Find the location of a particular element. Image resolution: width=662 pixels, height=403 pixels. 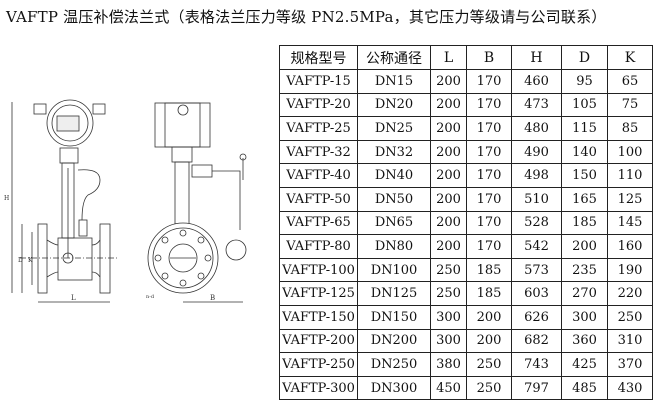

table-cell: VAFTP-65 is located at coordinates (318, 223).